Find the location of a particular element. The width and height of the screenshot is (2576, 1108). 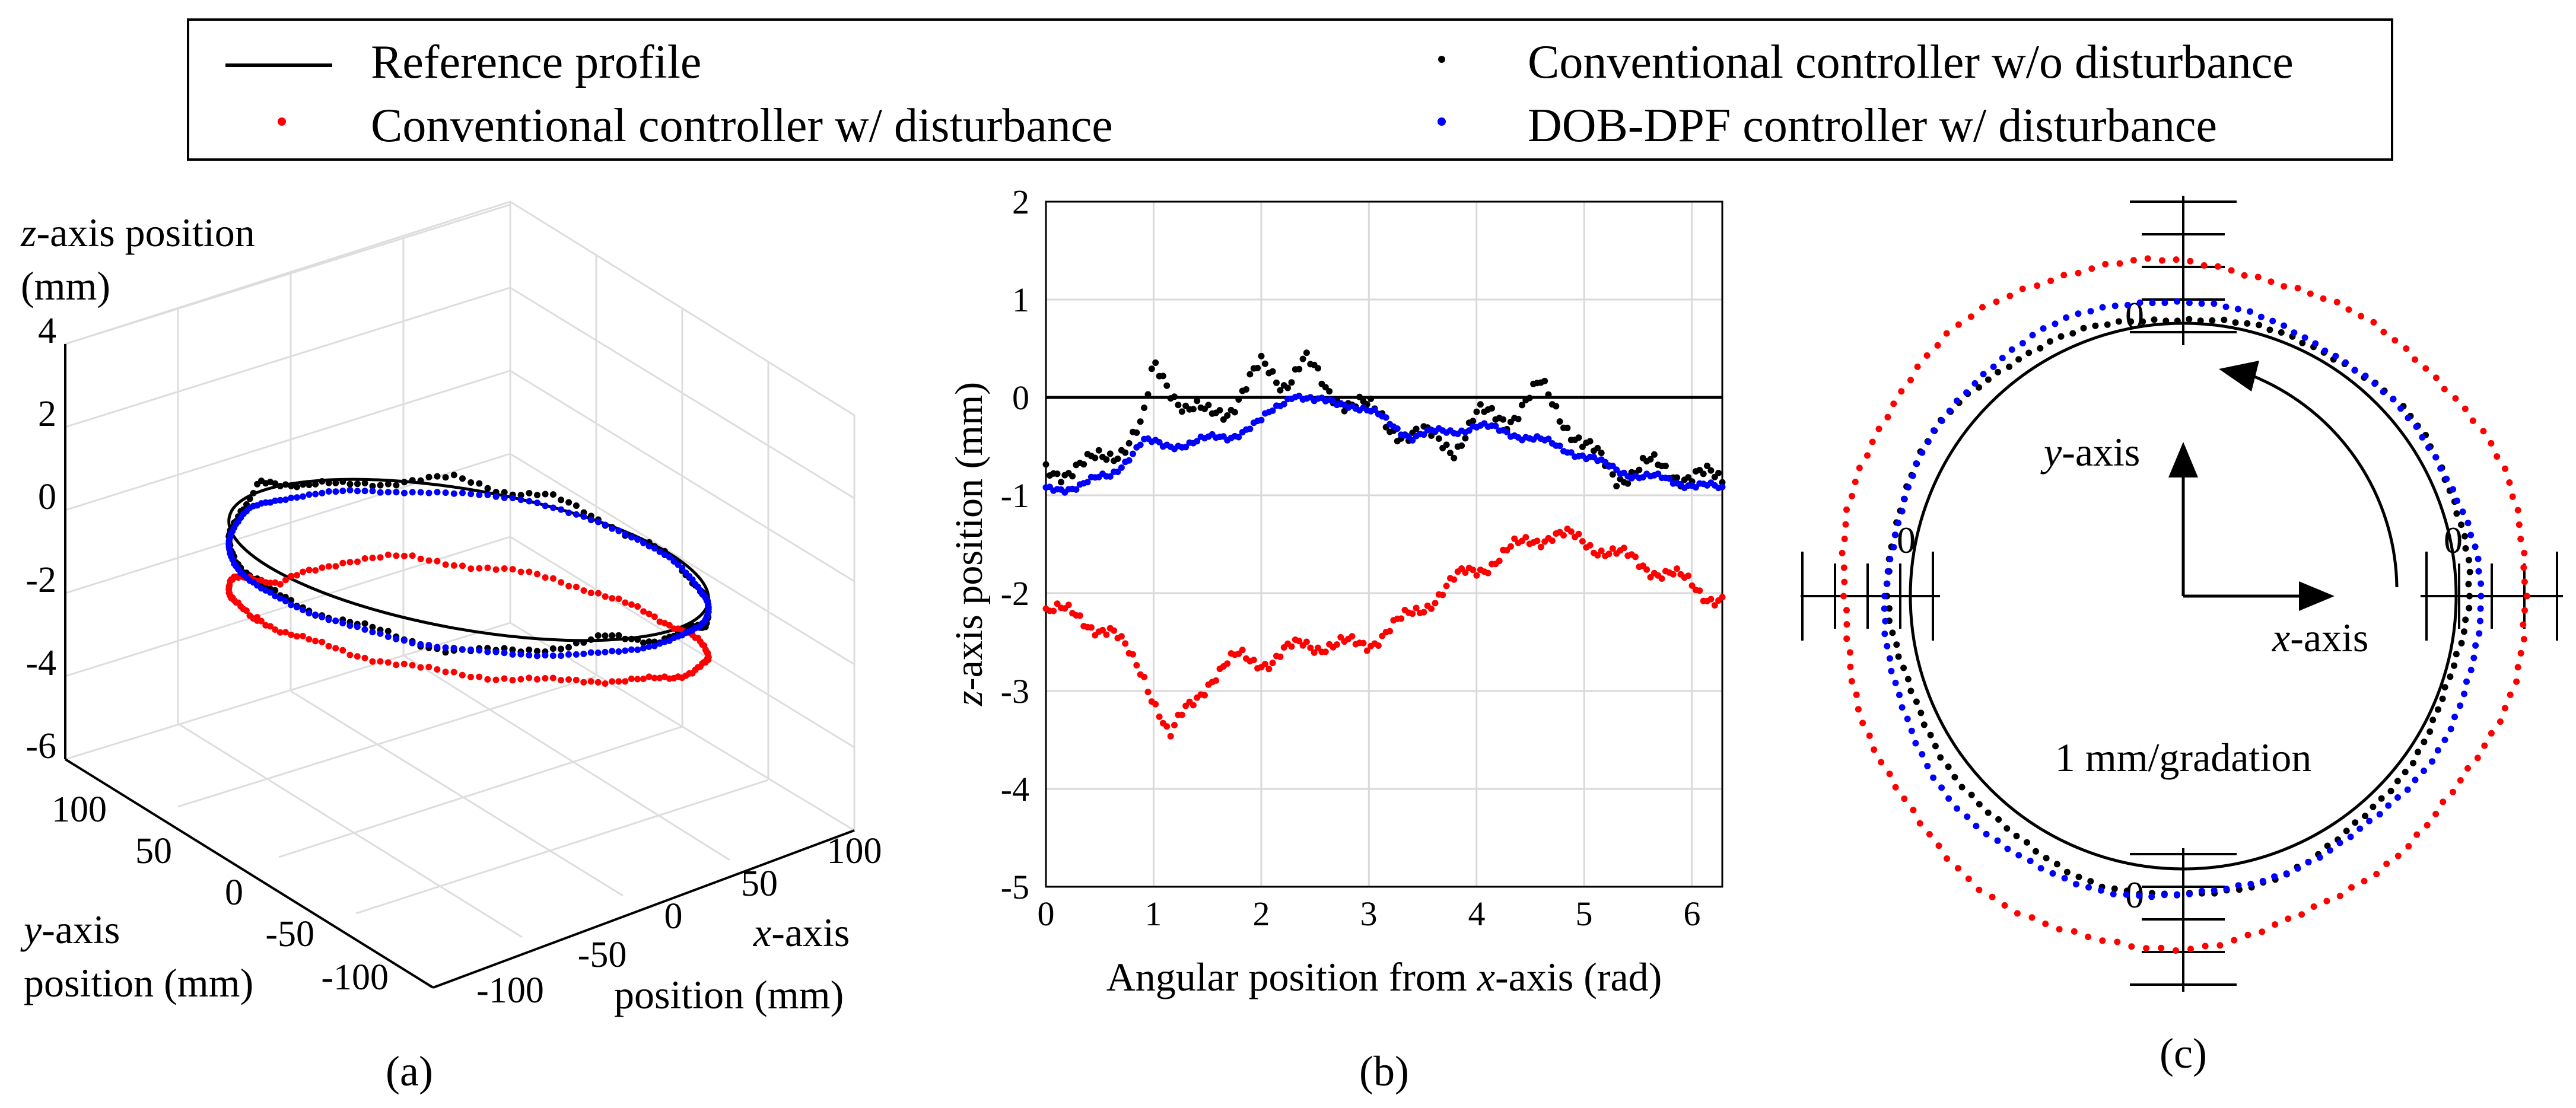

panel-a-y-ticks: 100 50 0 -50 -100 is located at coordinates (220, 894).